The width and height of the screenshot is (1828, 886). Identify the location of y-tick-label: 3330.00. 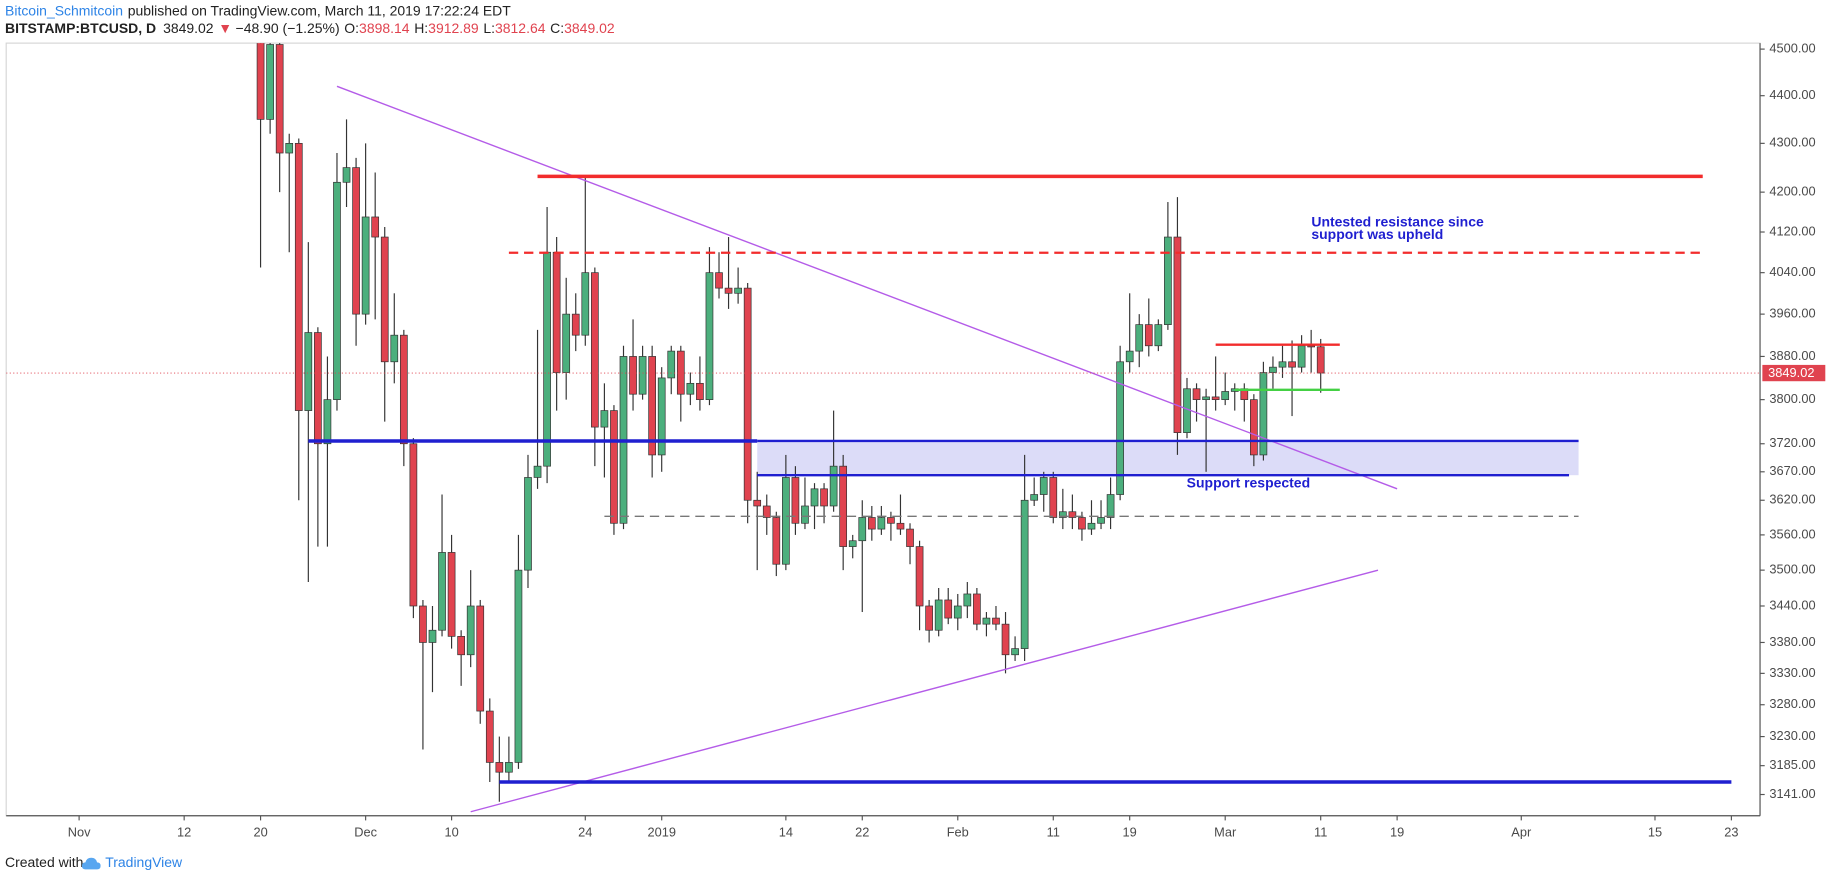
(1792, 672).